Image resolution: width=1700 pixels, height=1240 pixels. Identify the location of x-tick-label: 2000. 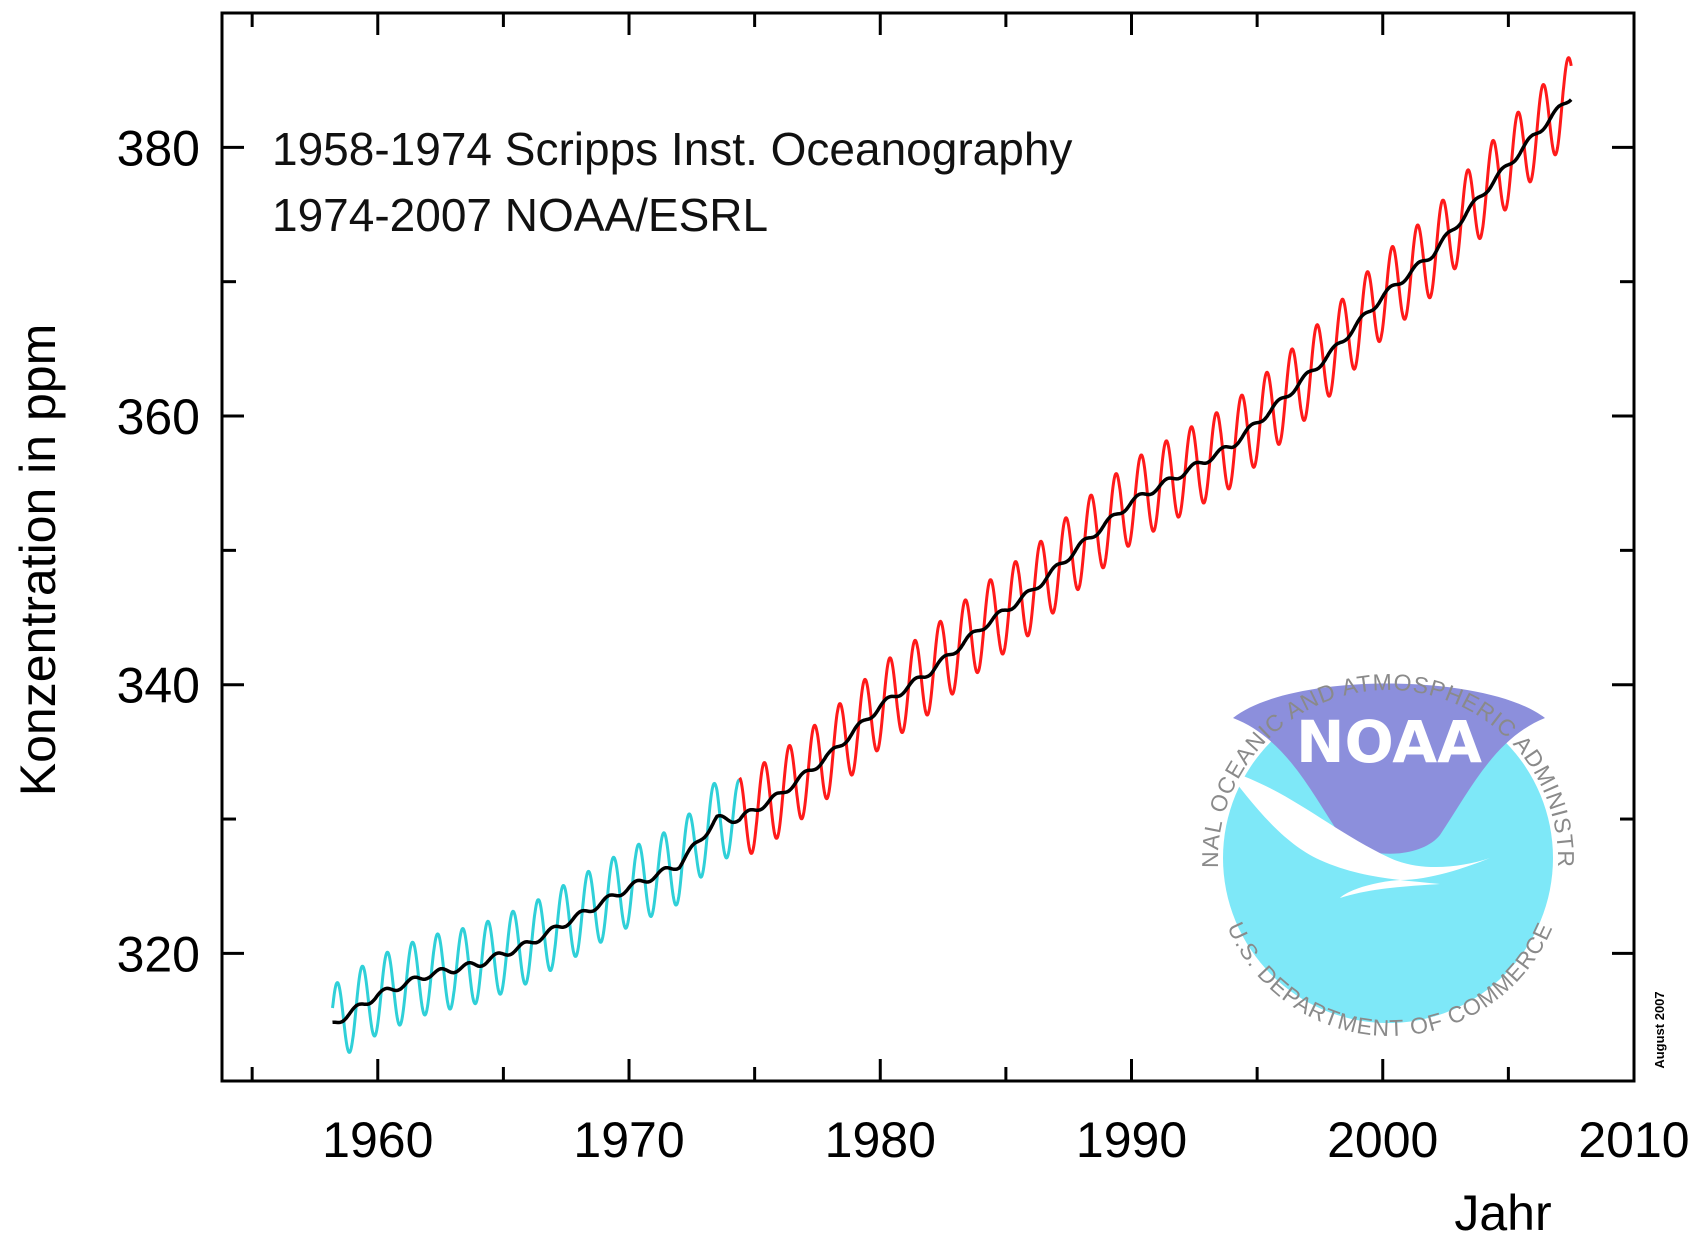
(1382, 1140).